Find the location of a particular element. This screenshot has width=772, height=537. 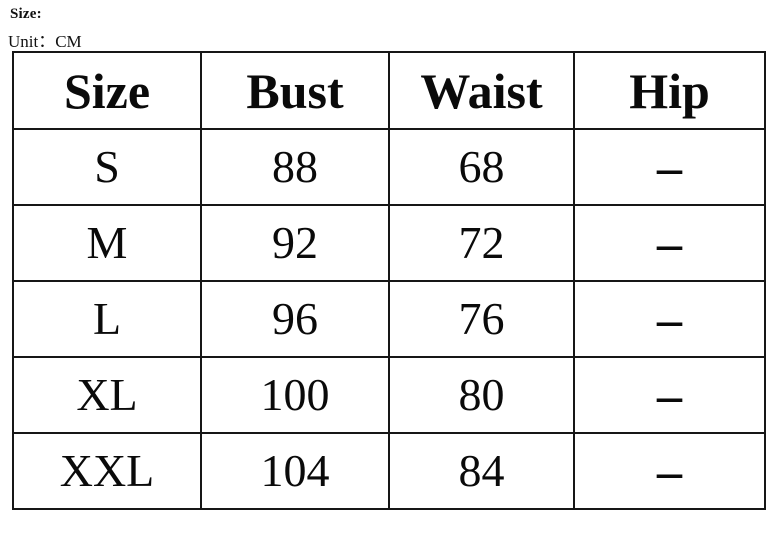

table-row-m: M 92 72 – is located at coordinates (389, 243).